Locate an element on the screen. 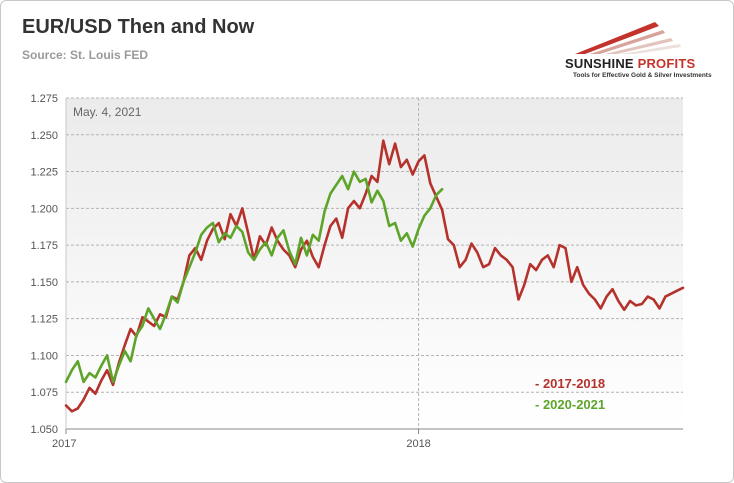 Image resolution: width=734 pixels, height=483 pixels. y-tick-label: 1.150 is located at coordinates (44, 283).